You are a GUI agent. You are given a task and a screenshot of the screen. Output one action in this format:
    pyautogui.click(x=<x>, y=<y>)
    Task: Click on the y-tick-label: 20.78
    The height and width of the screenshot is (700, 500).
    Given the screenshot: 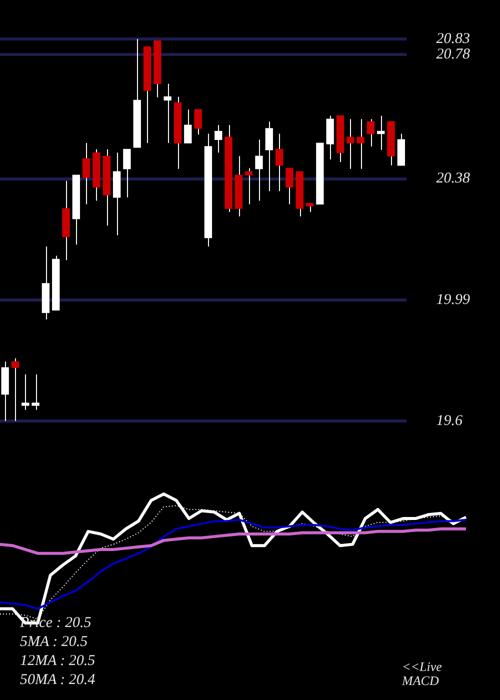 What is the action you would take?
    pyautogui.click(x=453, y=54)
    